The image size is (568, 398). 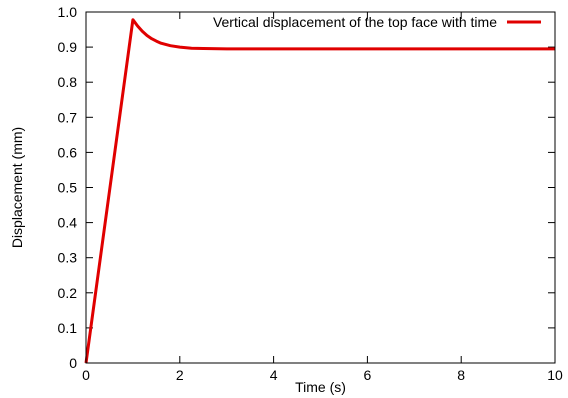 I want to click on y-tick-label: 0.9, so click(x=68, y=47).